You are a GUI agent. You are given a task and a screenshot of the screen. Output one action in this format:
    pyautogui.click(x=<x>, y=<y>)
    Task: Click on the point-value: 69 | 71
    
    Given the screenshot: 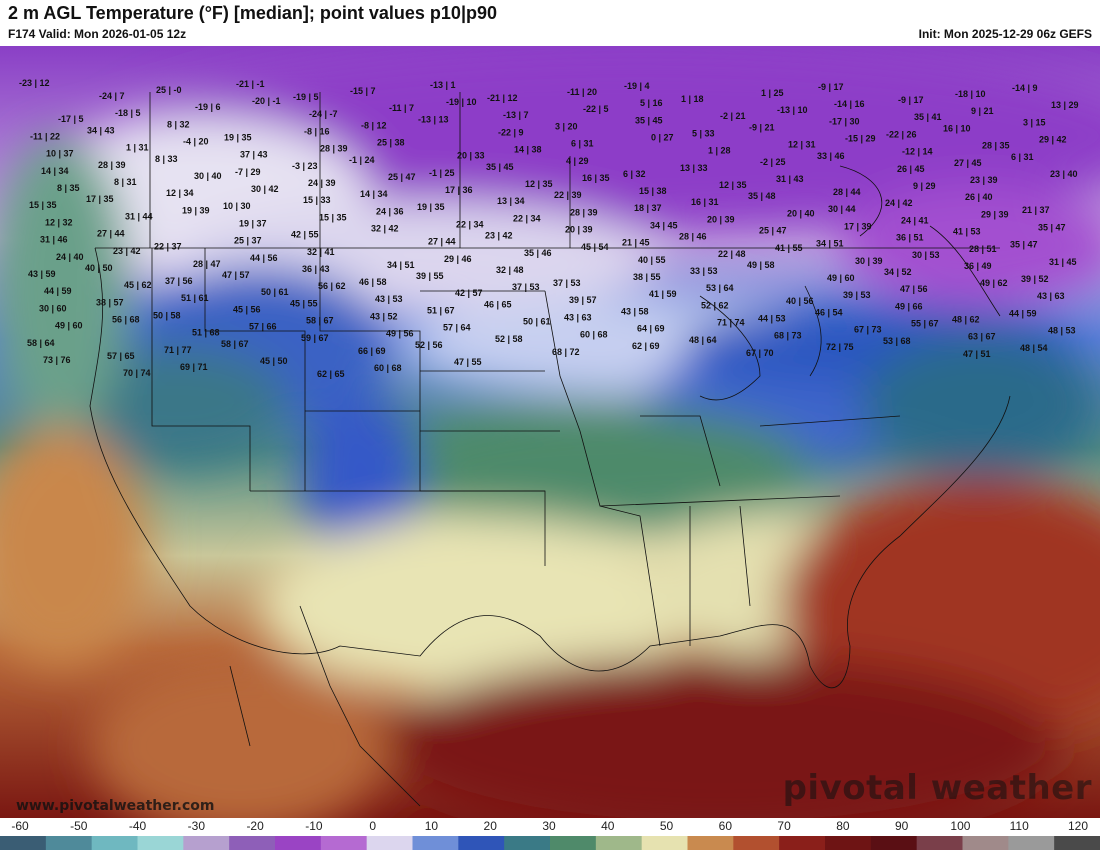 What is the action you would take?
    pyautogui.click(x=194, y=367)
    